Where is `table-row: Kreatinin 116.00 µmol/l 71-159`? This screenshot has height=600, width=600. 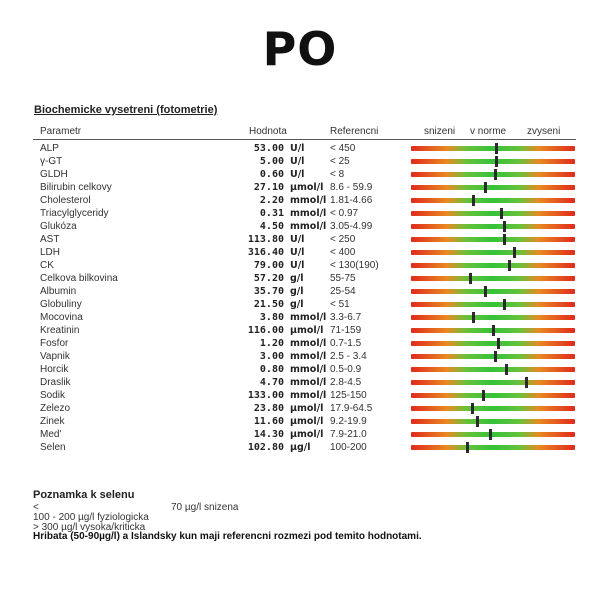
table-row: Kreatinin 116.00 µmol/l 71-159 is located at coordinates (300, 330).